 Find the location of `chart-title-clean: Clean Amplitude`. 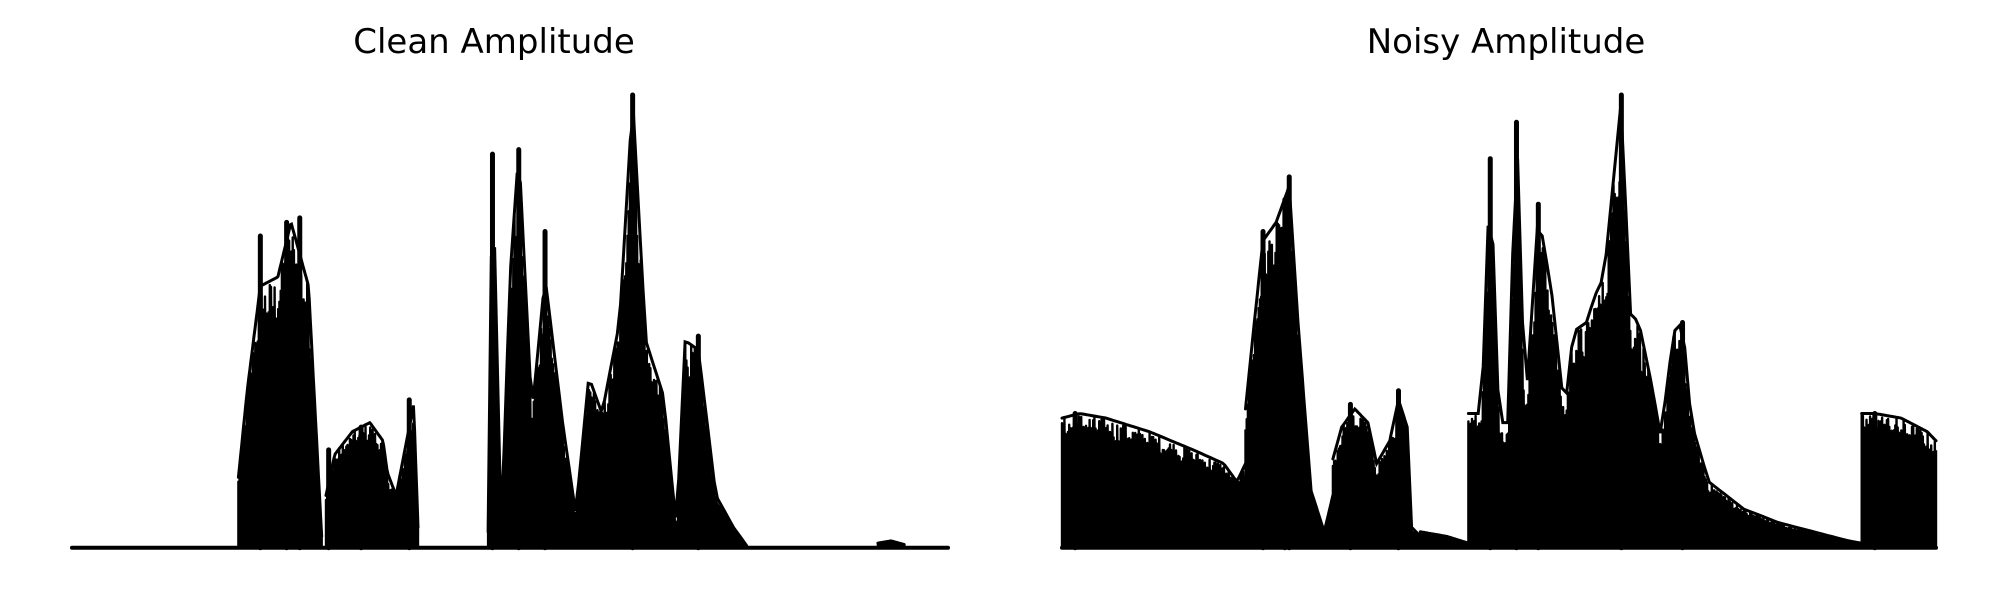

chart-title-clean: Clean Amplitude is located at coordinates (494, 42).